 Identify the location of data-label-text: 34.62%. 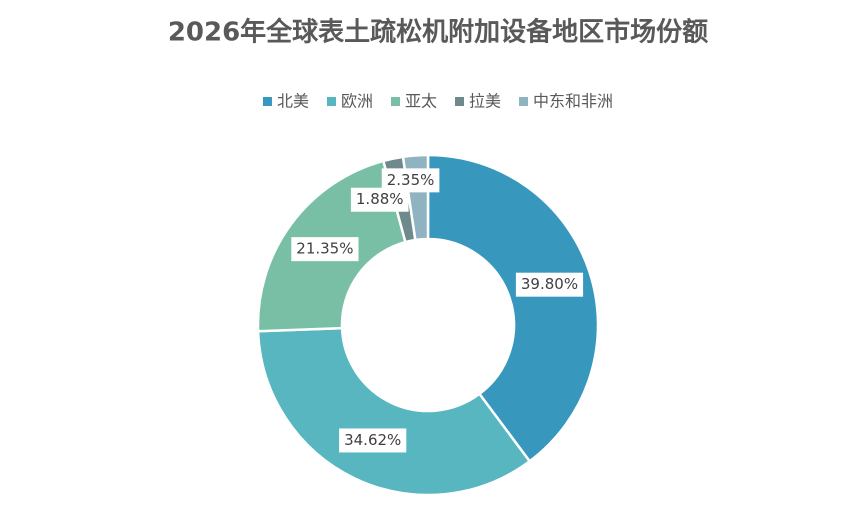
(372, 440).